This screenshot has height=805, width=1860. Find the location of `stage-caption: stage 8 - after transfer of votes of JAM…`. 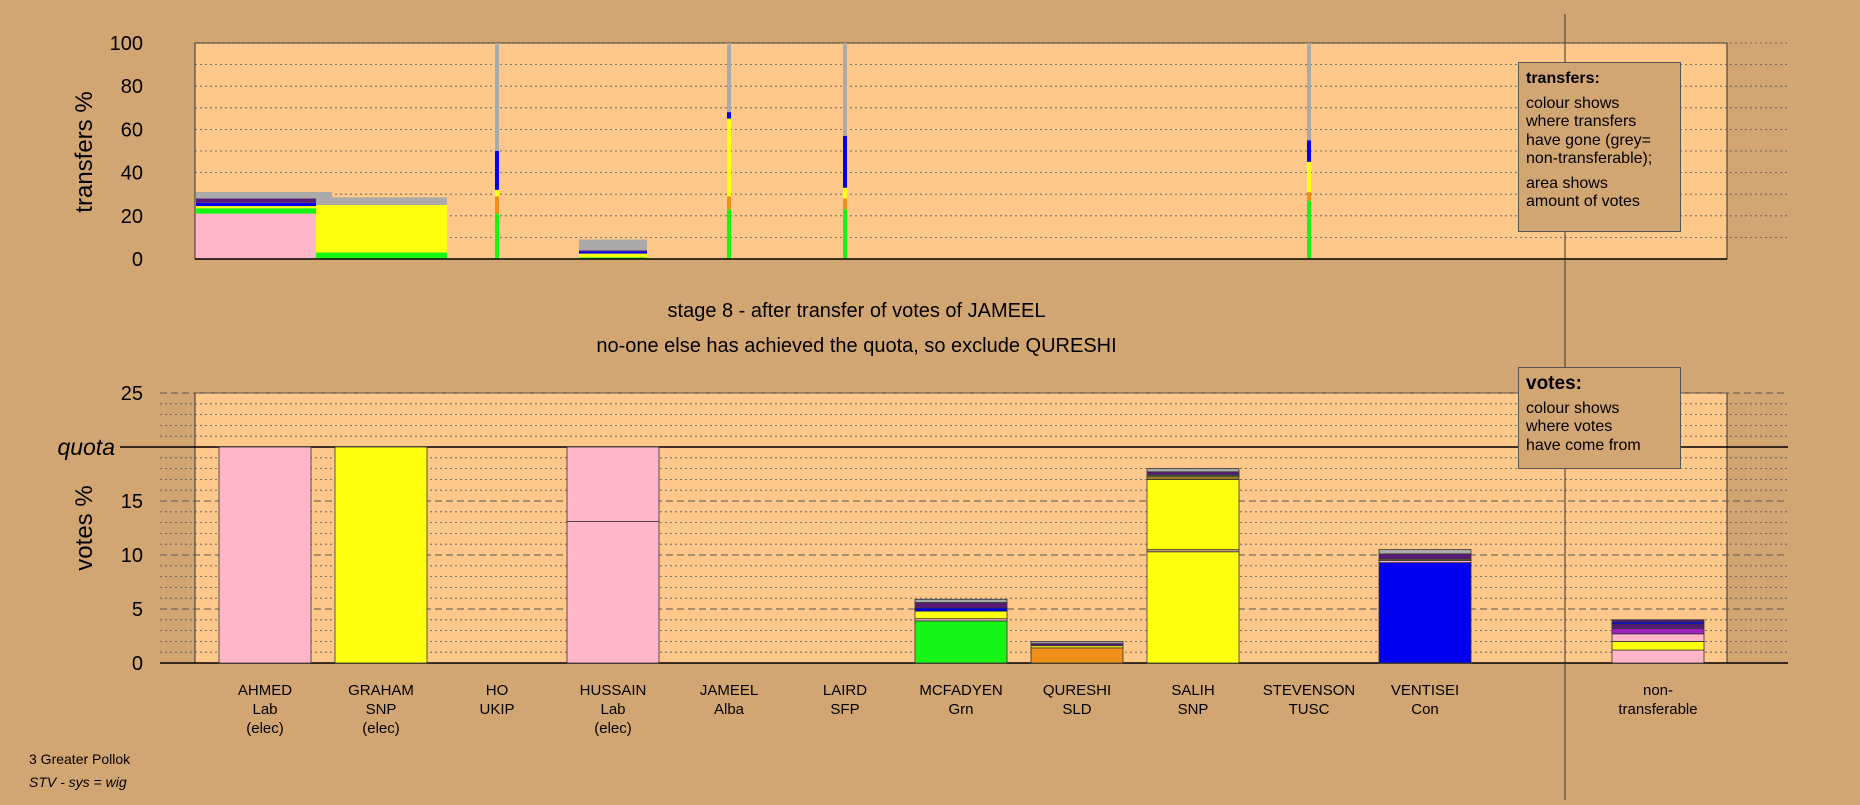

stage-caption: stage 8 - after transfer of votes of JAM… is located at coordinates (856, 311).